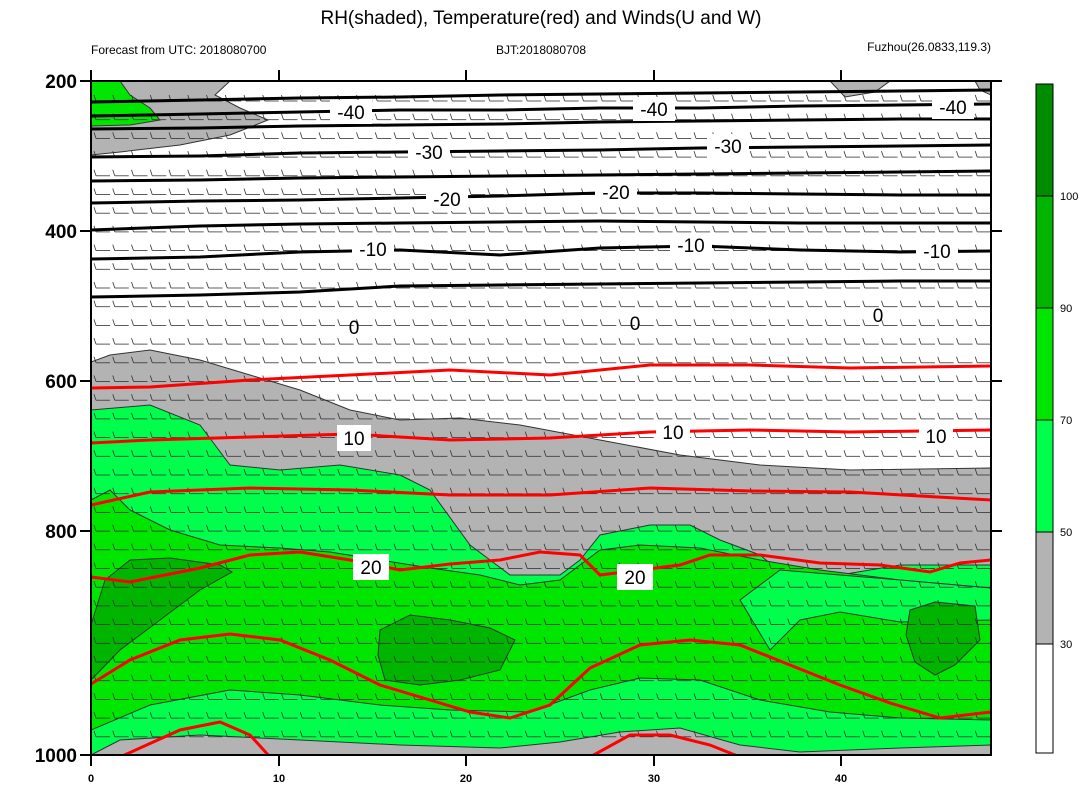 The width and height of the screenshot is (1087, 806). What do you see at coordinates (61, 82) in the screenshot?
I see `y-tick-label: 200` at bounding box center [61, 82].